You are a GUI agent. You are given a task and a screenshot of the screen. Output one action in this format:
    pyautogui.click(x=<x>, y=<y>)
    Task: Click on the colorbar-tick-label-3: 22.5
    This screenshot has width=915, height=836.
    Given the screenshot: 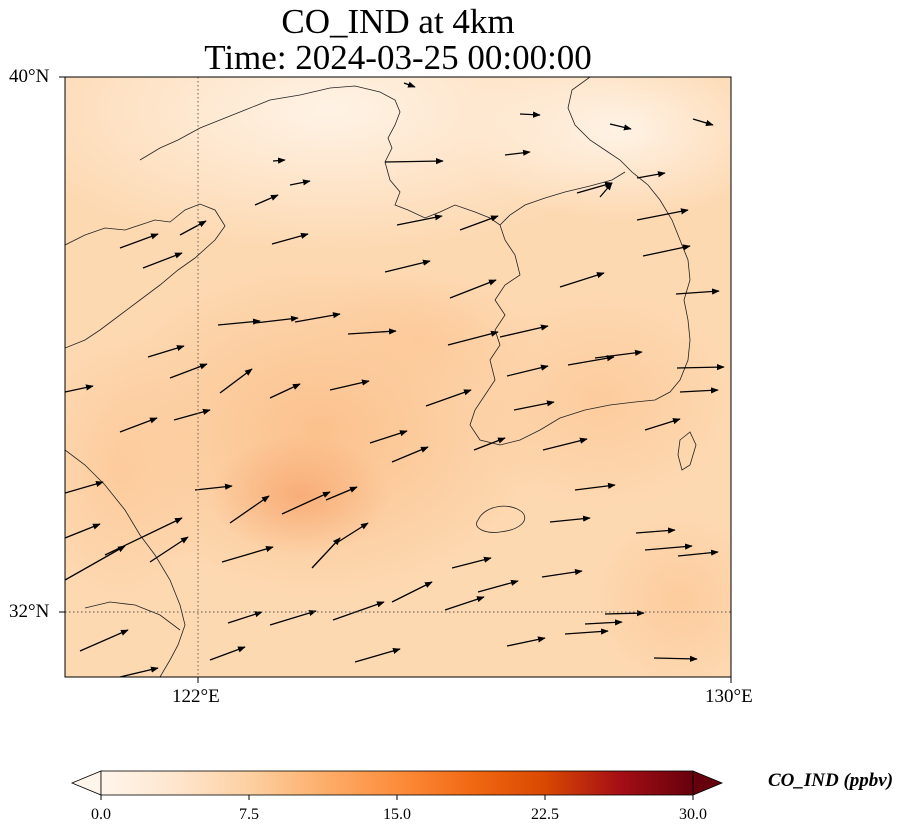 What is the action you would take?
    pyautogui.click(x=545, y=814)
    